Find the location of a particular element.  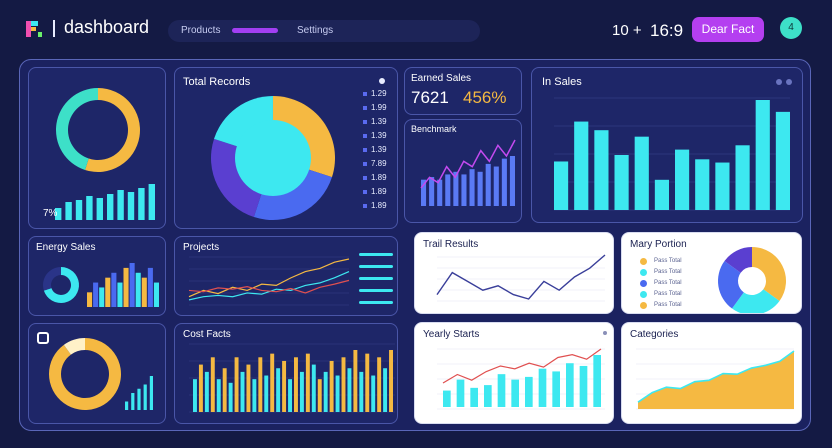

earned-sales-card: Earned Sales 7621 456% is located at coordinates (463, 91).